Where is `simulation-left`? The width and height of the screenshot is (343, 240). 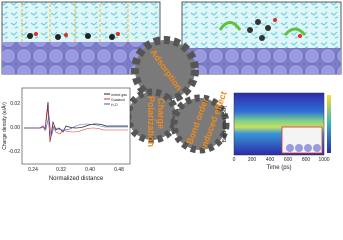
simulation-left is located at coordinates (81, 38).